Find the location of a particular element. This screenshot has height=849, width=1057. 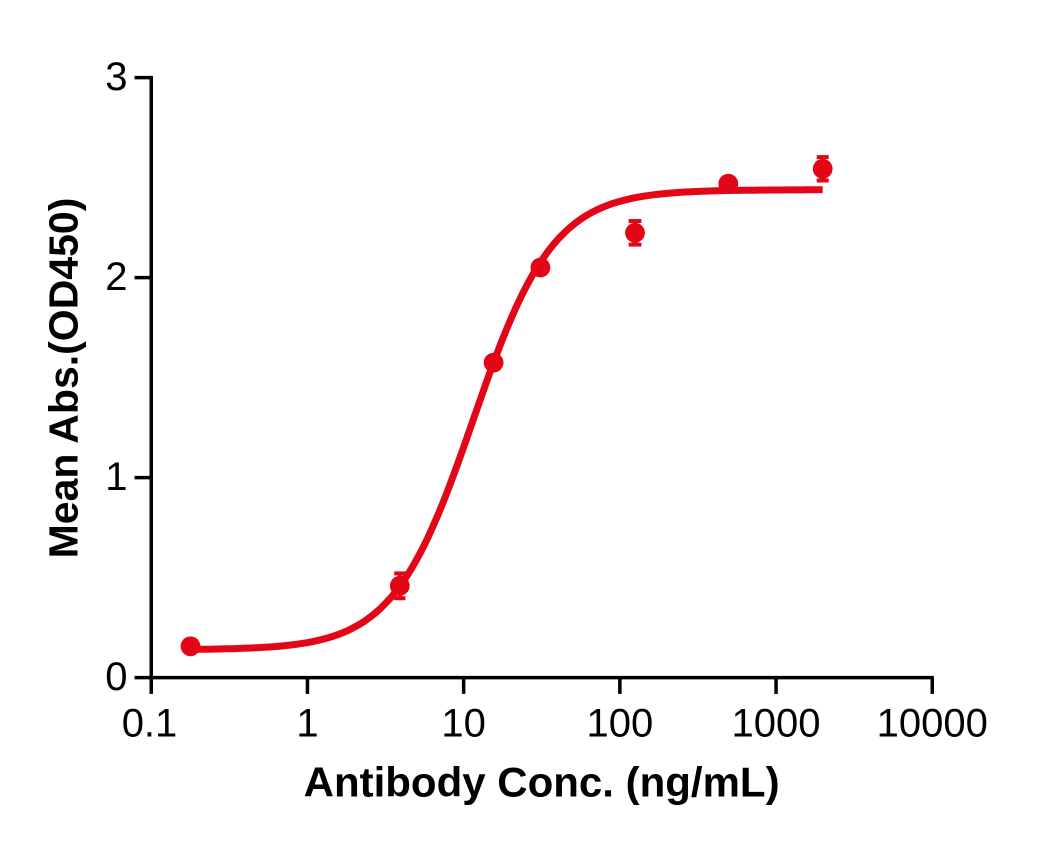

svg-text: 1000 is located at coordinates (776, 724).